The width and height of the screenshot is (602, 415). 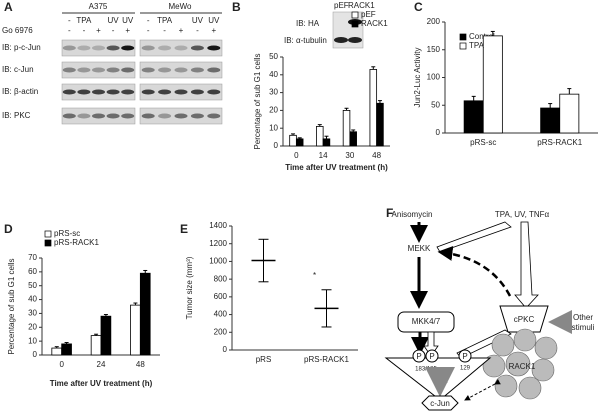 I want to click on inset-lane: RACK1, so click(x=361, y=5).